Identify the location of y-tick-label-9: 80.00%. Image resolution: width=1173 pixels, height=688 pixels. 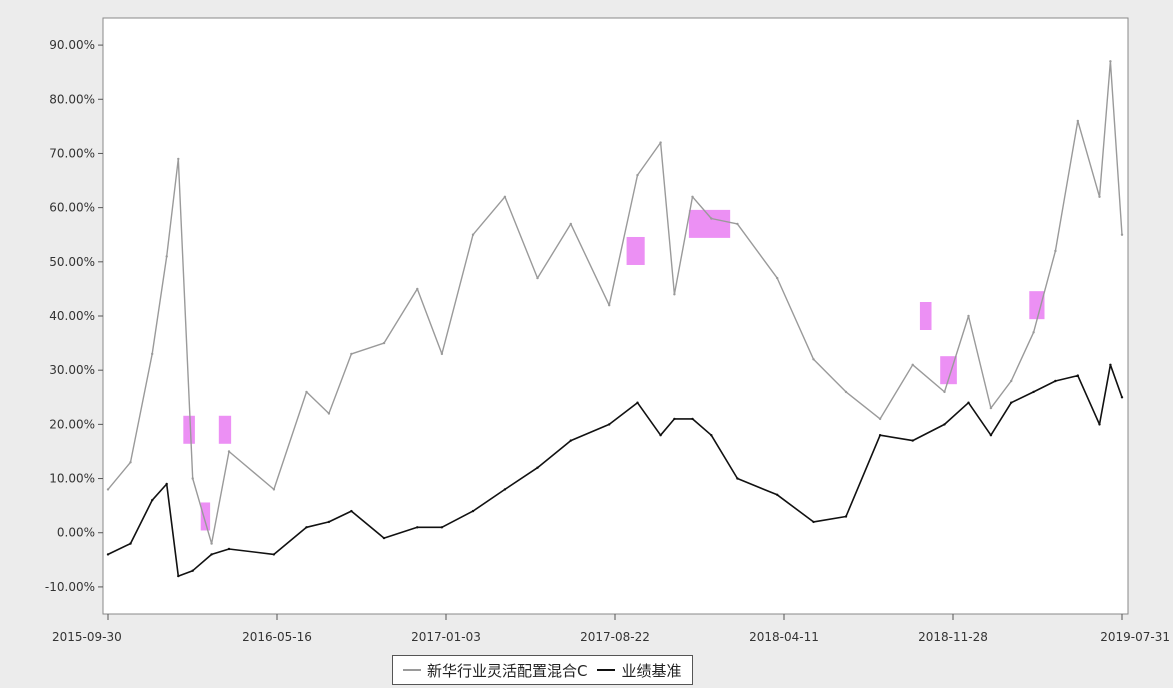
(72, 99).